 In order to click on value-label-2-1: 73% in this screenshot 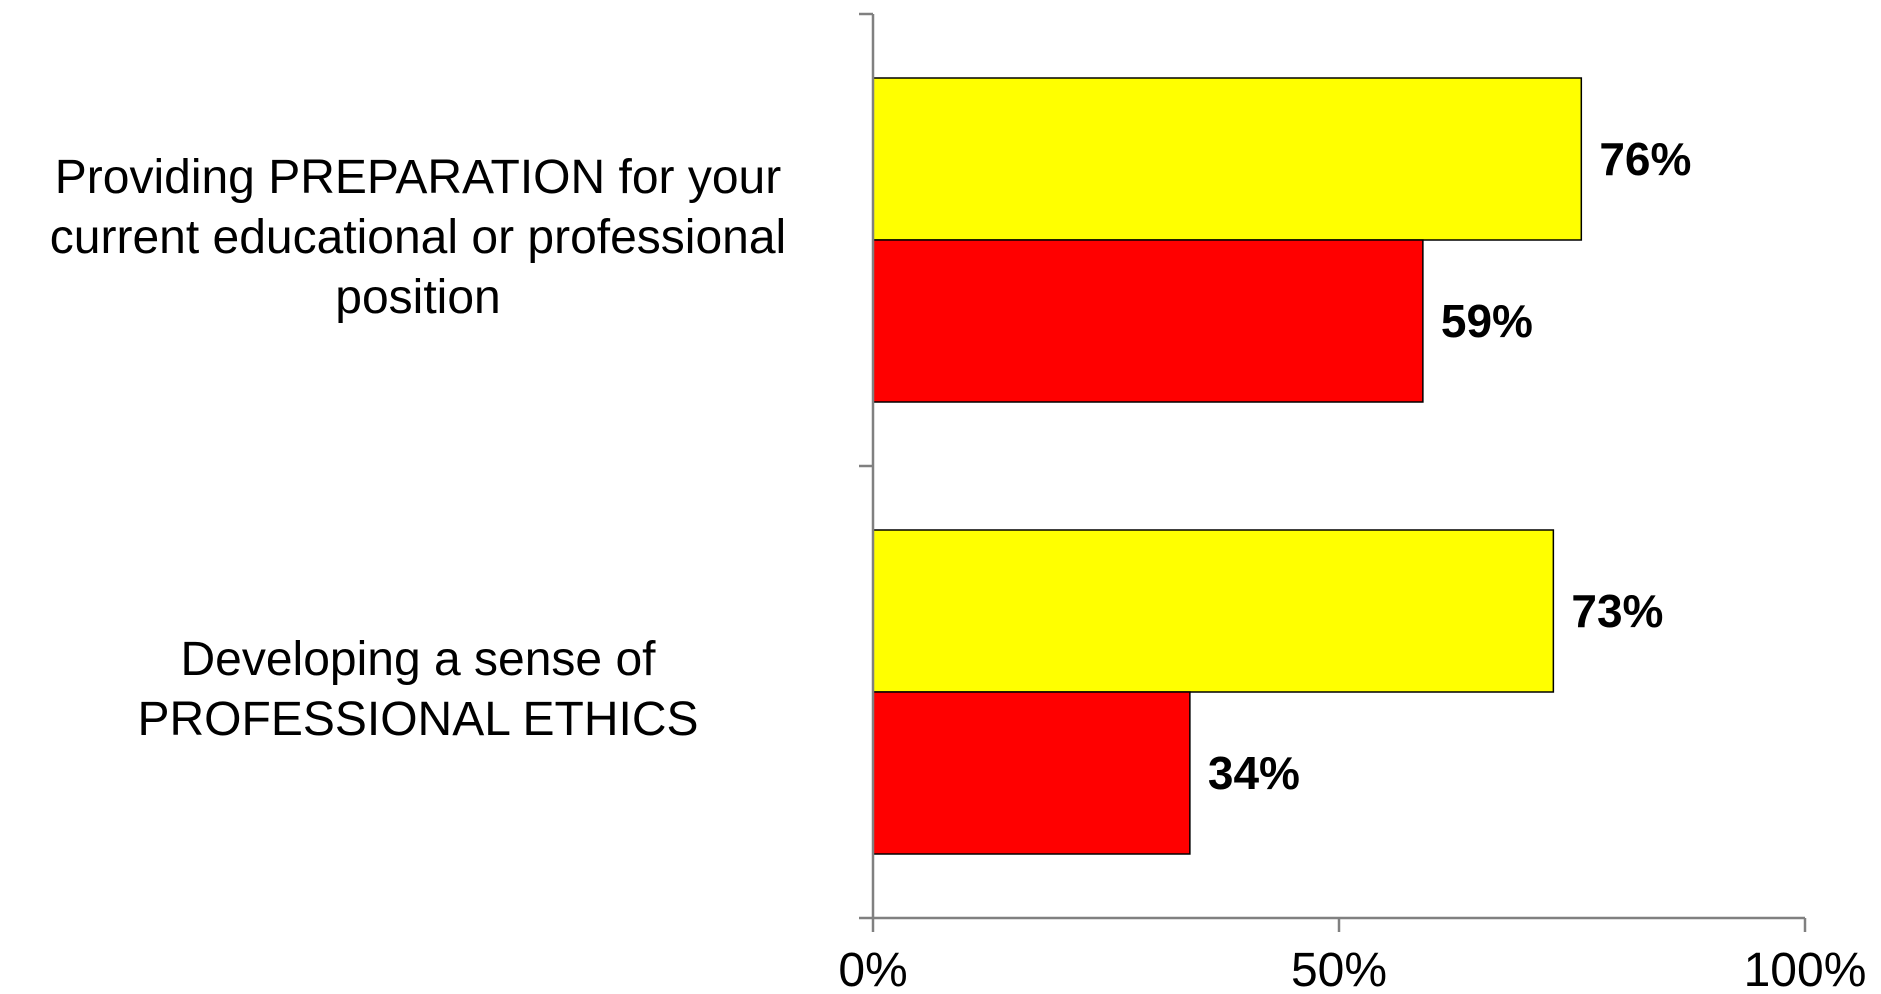, I will do `click(1617, 611)`.